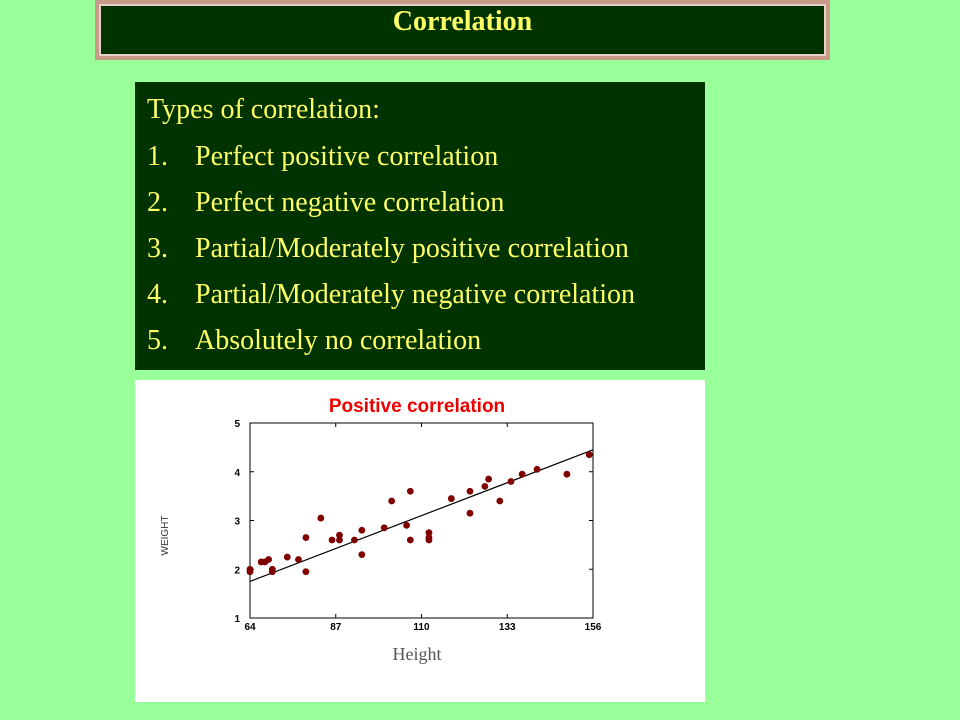 The height and width of the screenshot is (720, 960). I want to click on list-item-label: Absolutely no correlation, so click(338, 340).